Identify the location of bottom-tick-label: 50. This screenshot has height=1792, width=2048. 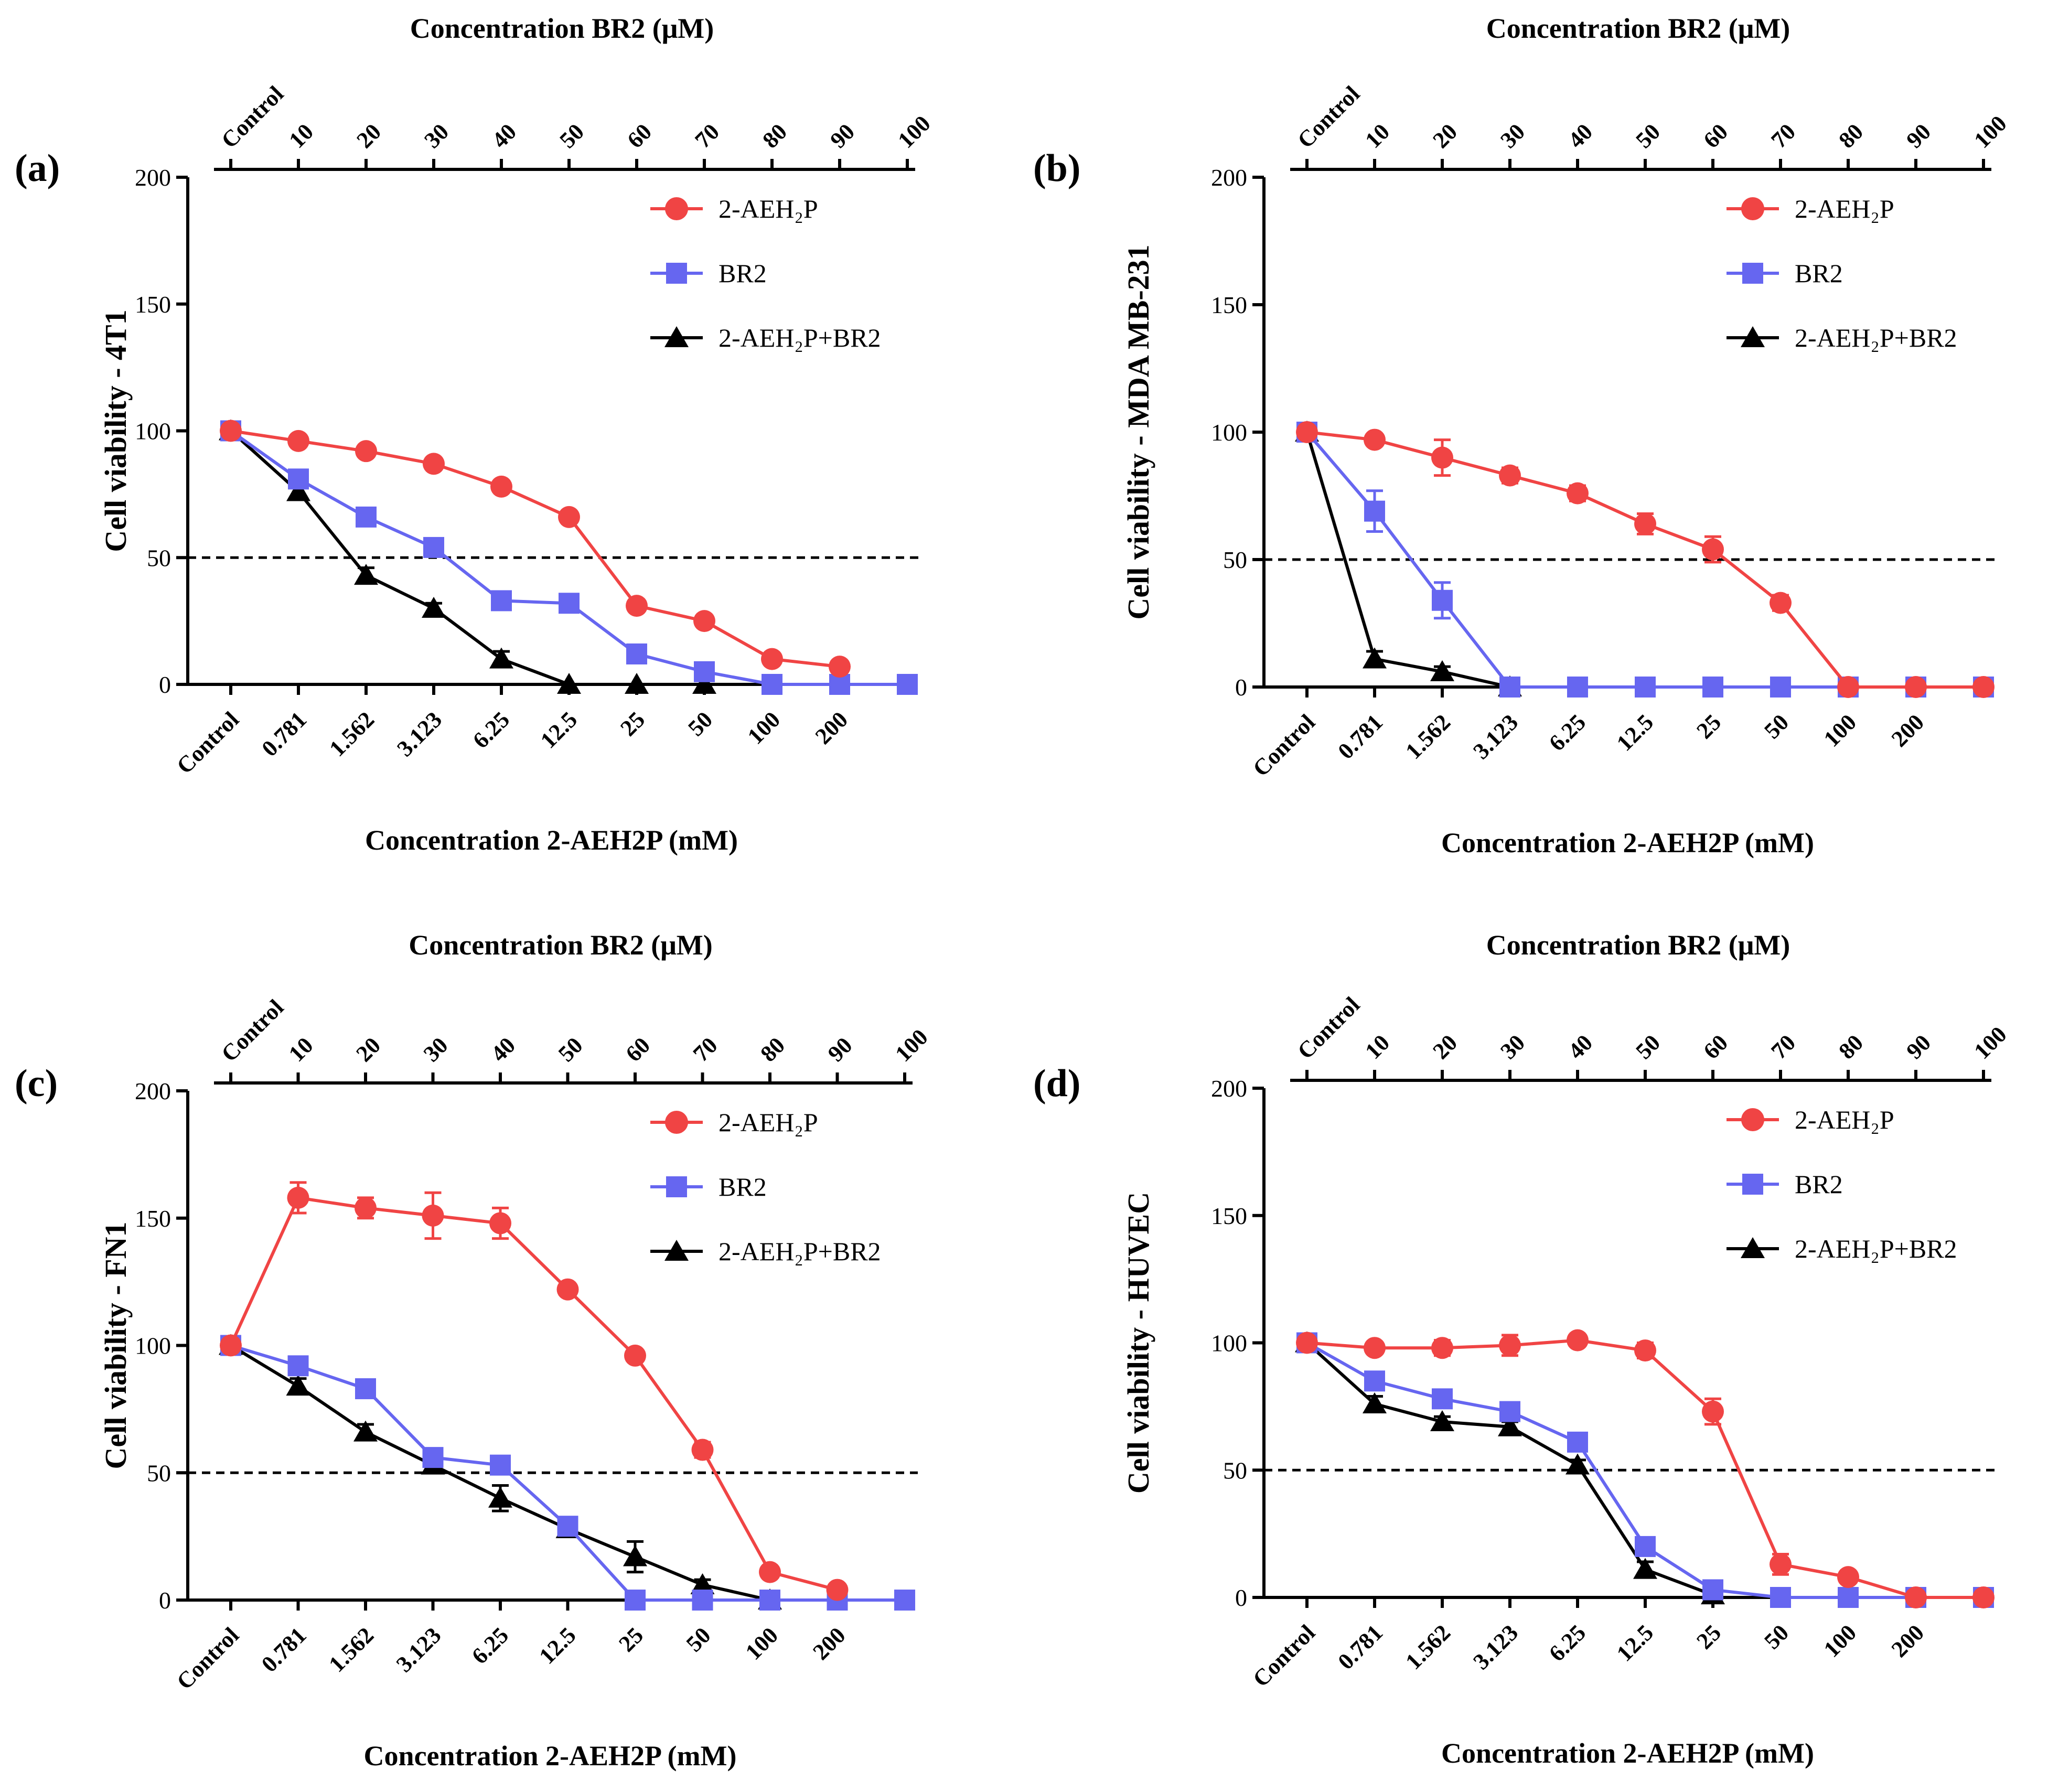
(1776, 727).